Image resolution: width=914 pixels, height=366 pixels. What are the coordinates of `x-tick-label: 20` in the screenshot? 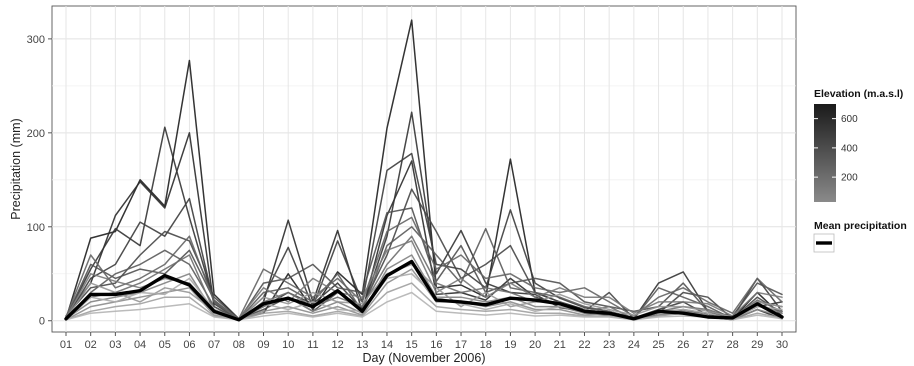 It's located at (535, 345).